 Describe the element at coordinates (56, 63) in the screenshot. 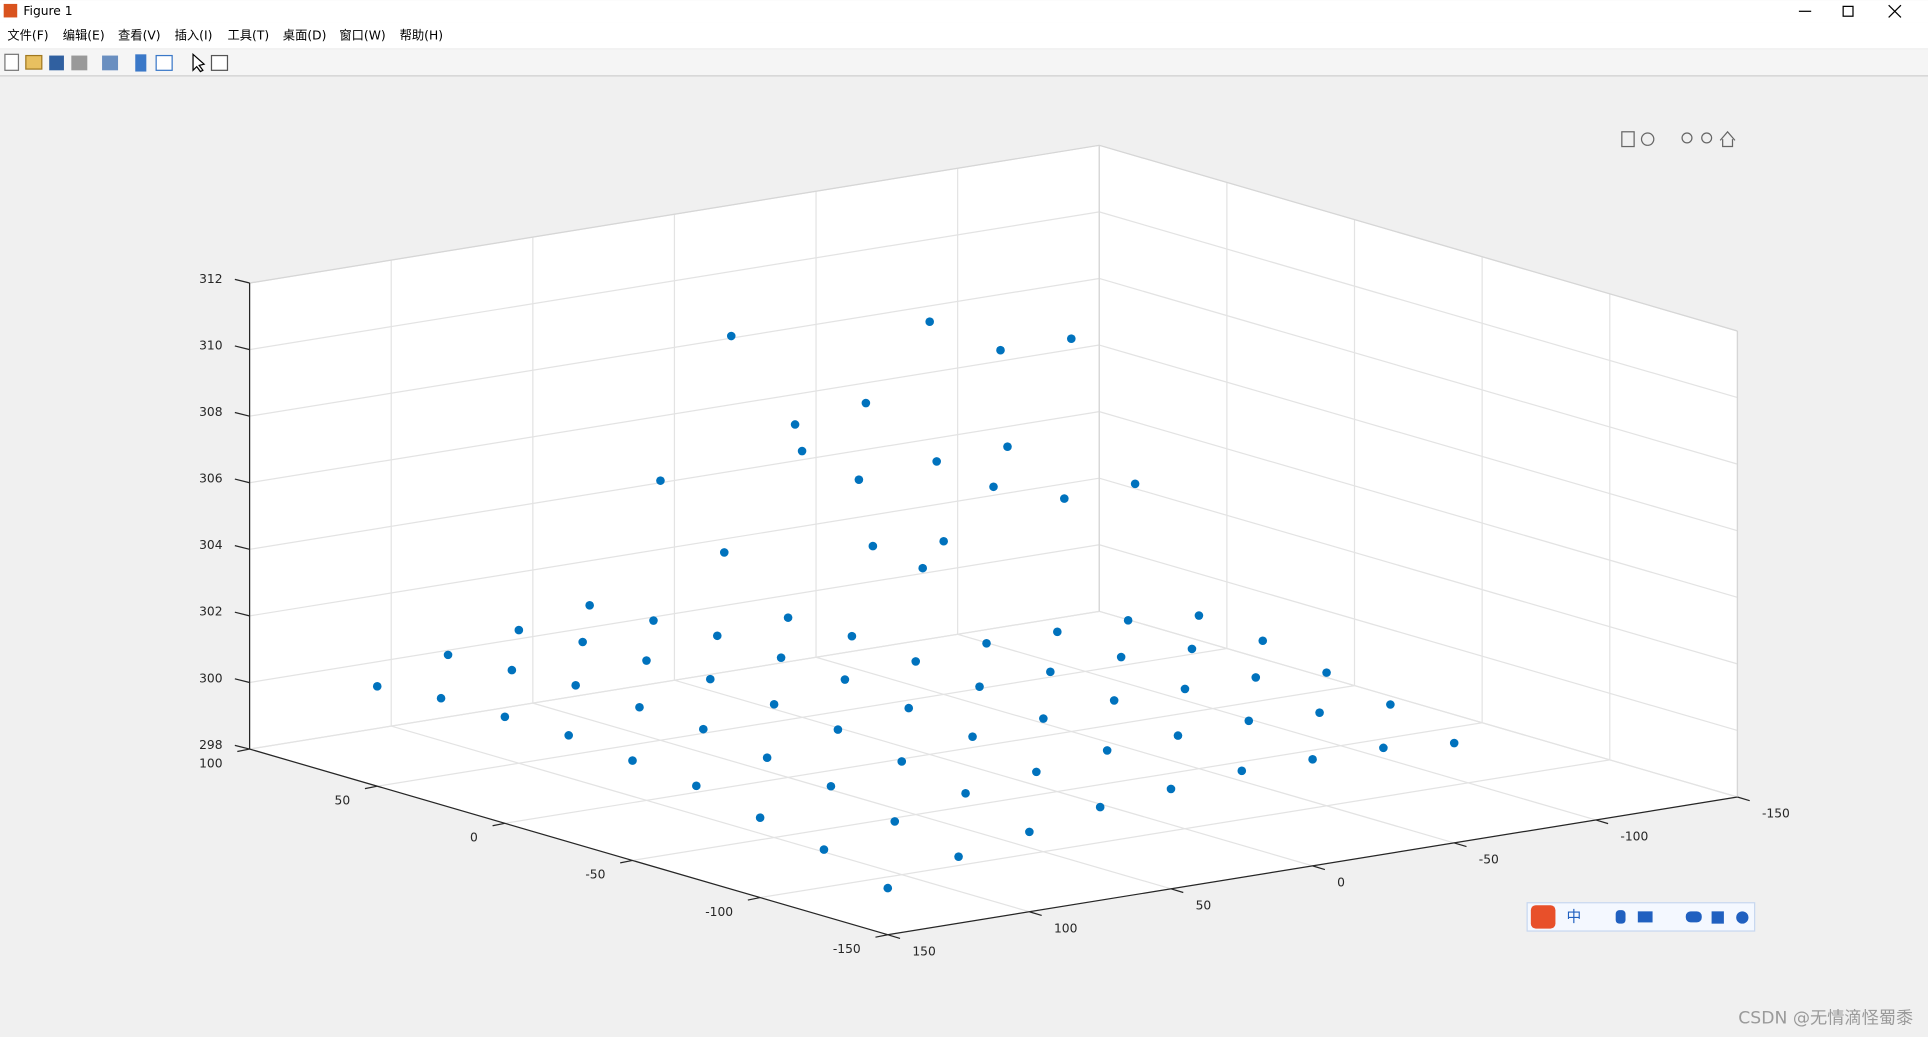

I see `save-icon` at that location.